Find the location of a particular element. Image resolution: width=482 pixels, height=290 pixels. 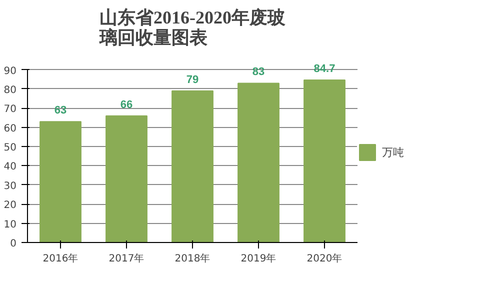

y-tick-label: 40 is located at coordinates (10, 167).